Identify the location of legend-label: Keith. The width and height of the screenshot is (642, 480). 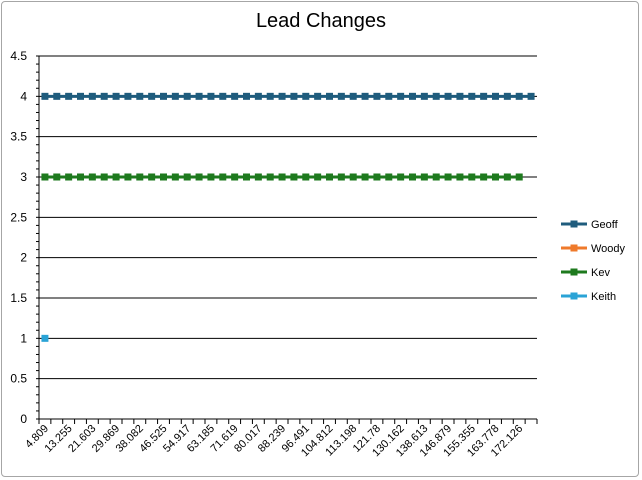
(603, 297).